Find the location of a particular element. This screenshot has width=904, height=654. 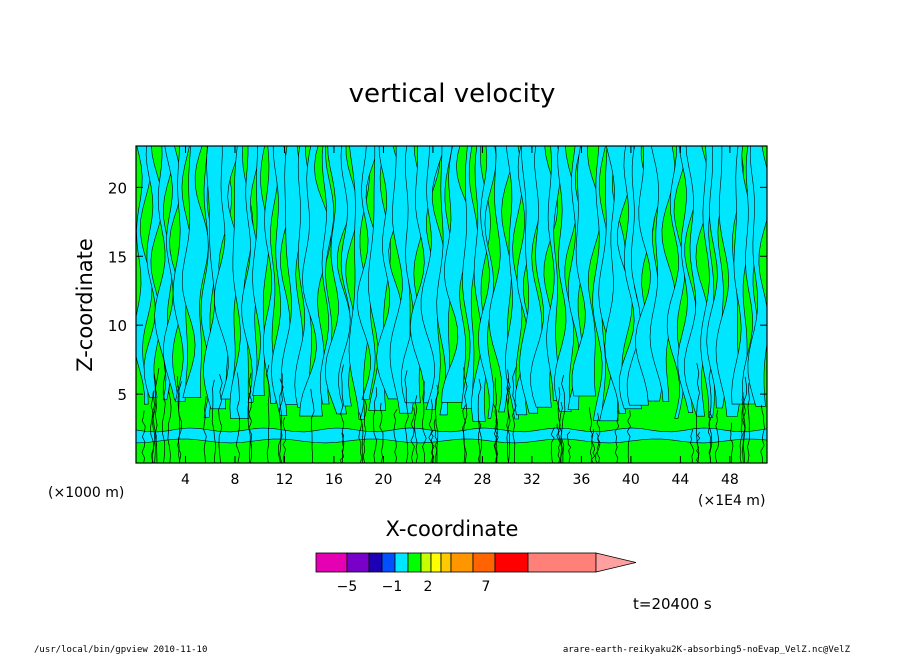

x-tick-label: 16 is located at coordinates (334, 480).